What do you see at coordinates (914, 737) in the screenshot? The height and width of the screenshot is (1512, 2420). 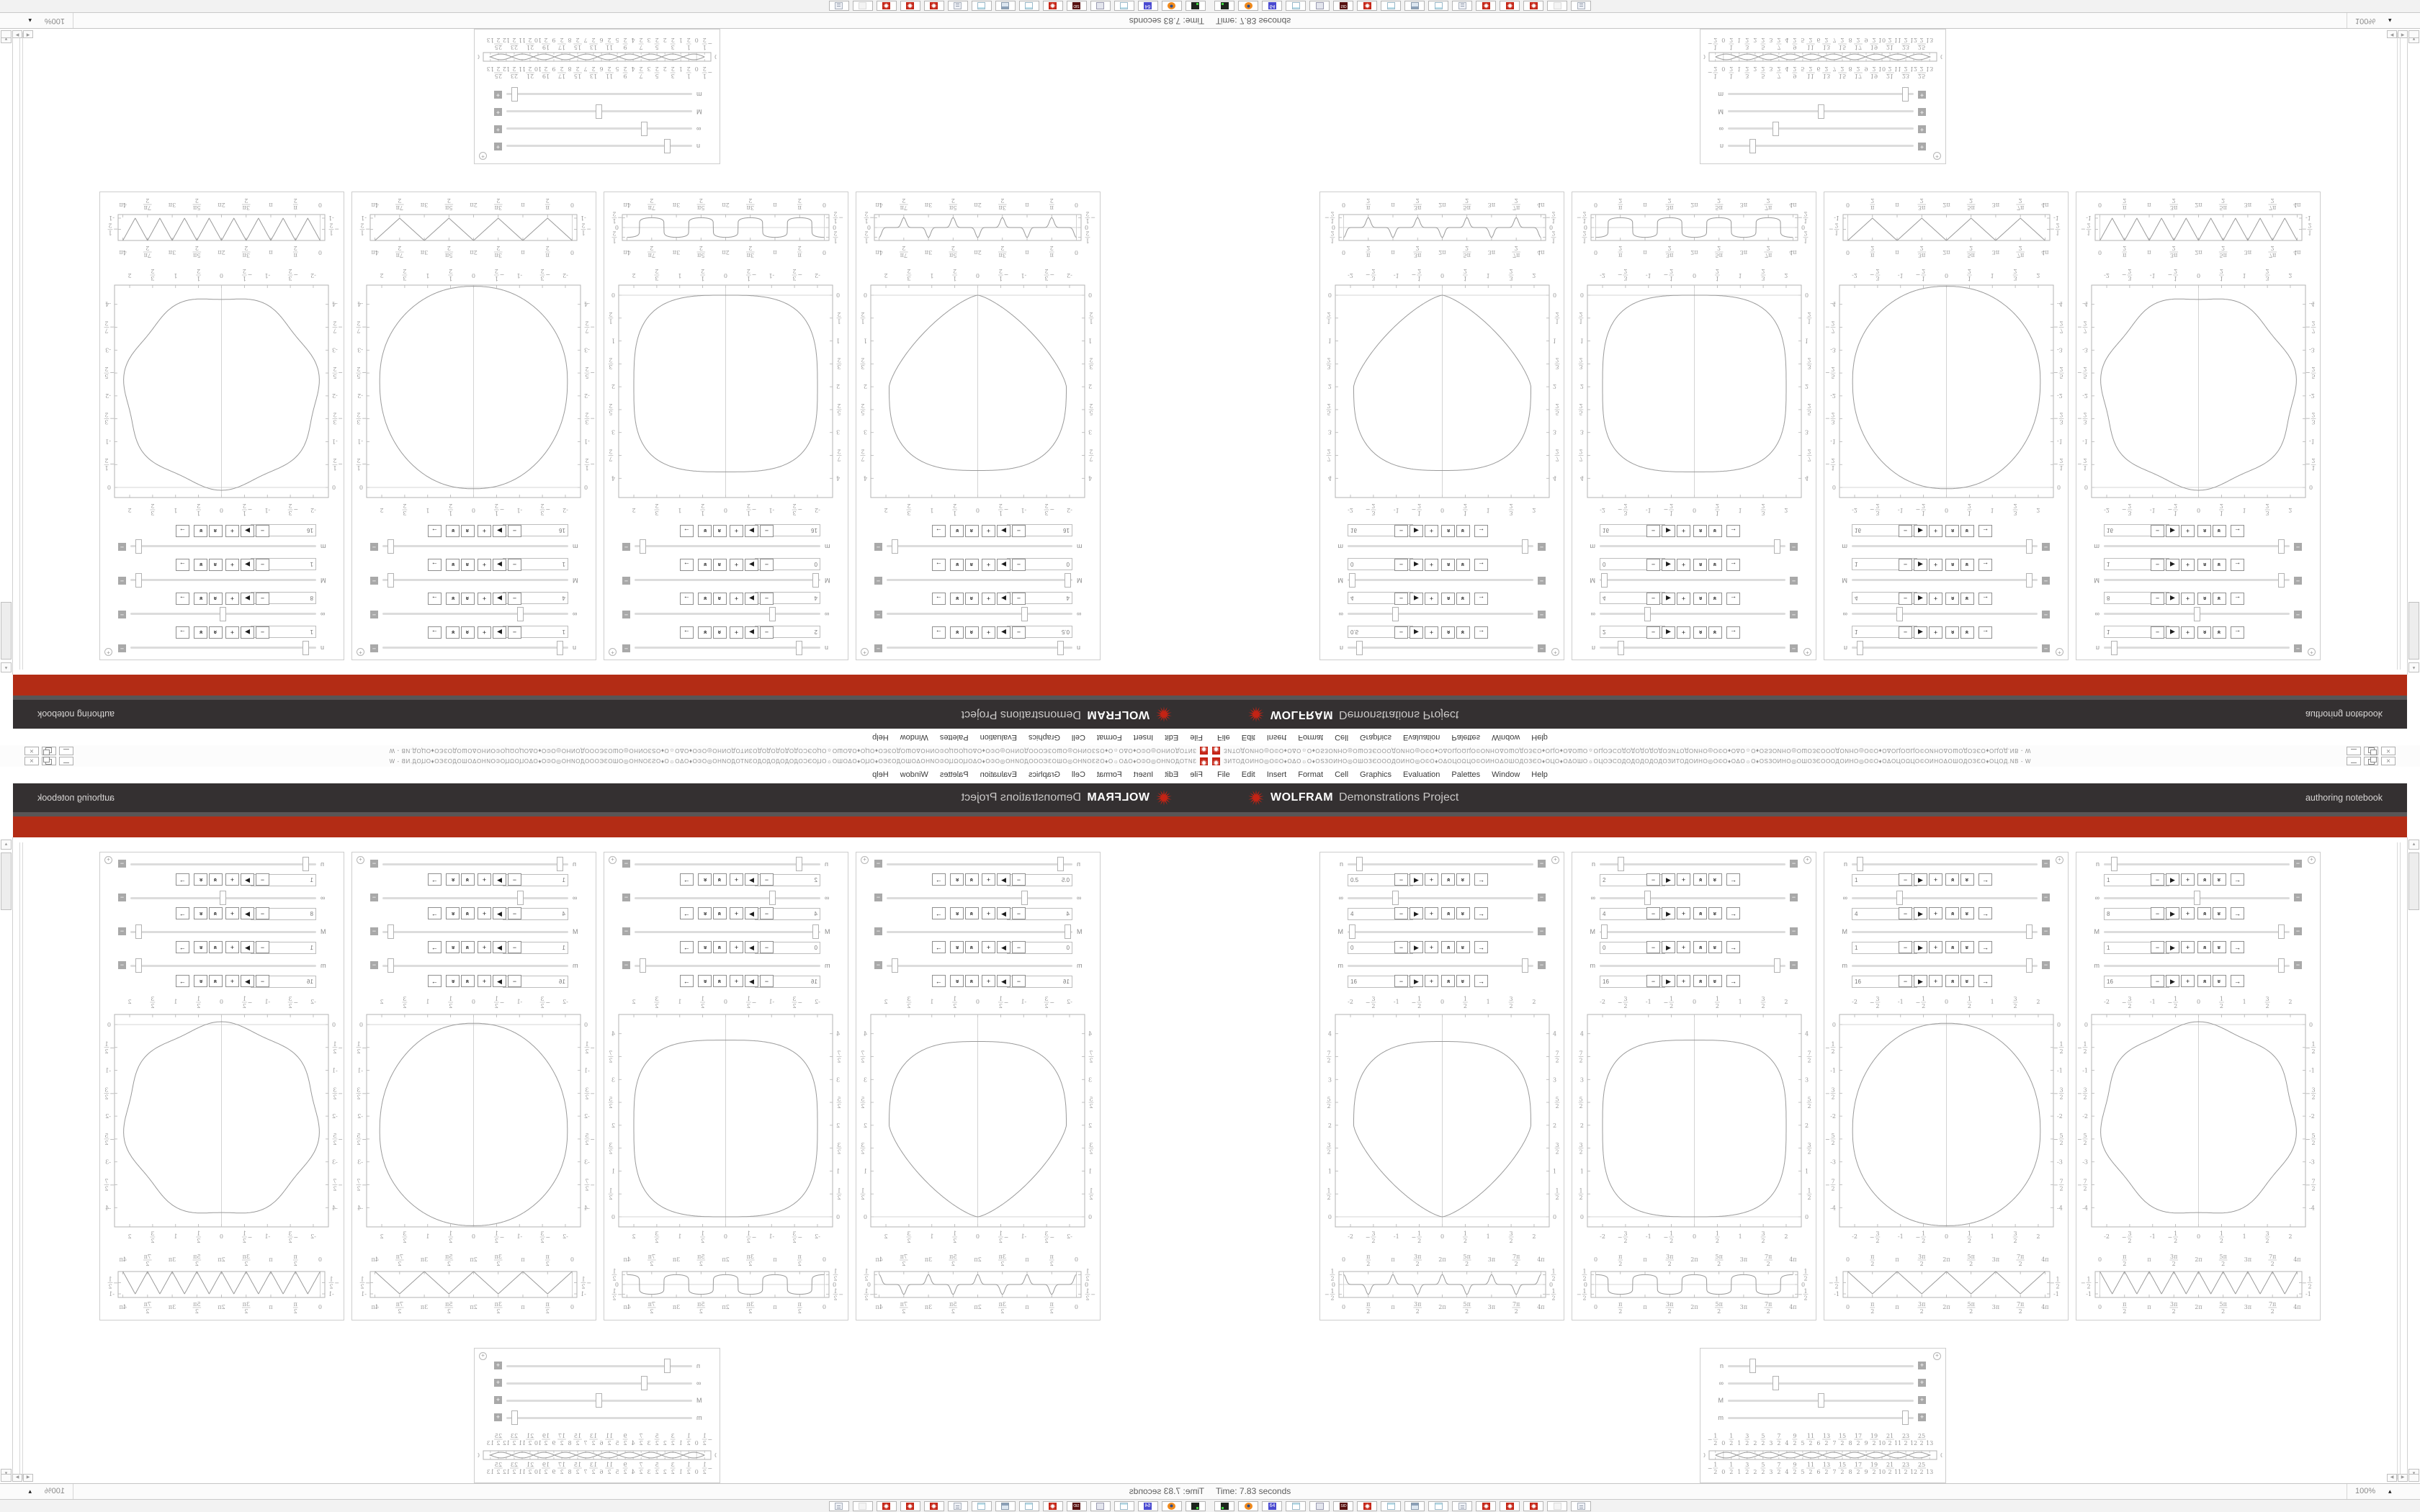 I see `menu-item-window: Window` at bounding box center [914, 737].